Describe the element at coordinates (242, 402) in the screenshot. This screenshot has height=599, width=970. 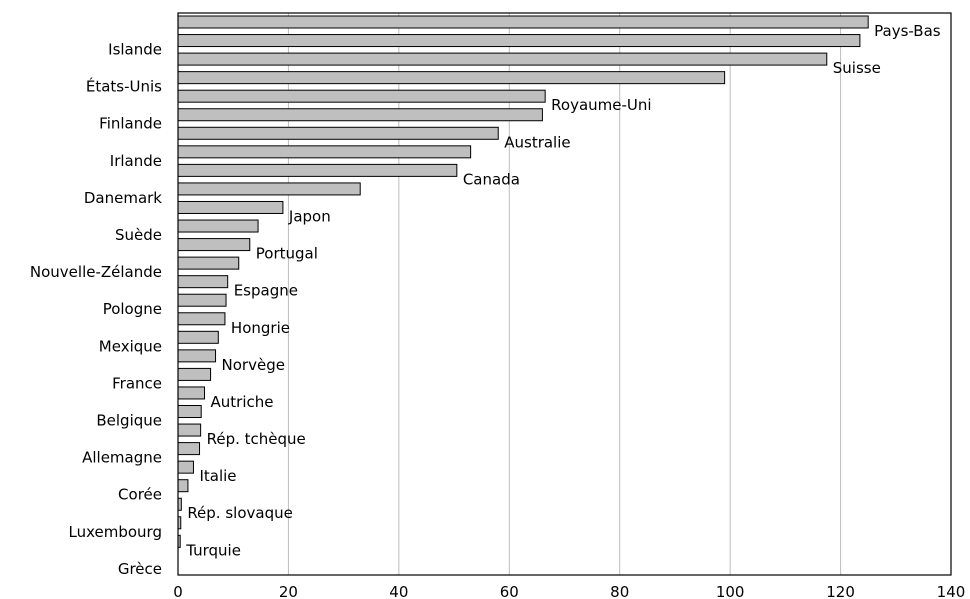
I see `category-label: Autriche` at that location.